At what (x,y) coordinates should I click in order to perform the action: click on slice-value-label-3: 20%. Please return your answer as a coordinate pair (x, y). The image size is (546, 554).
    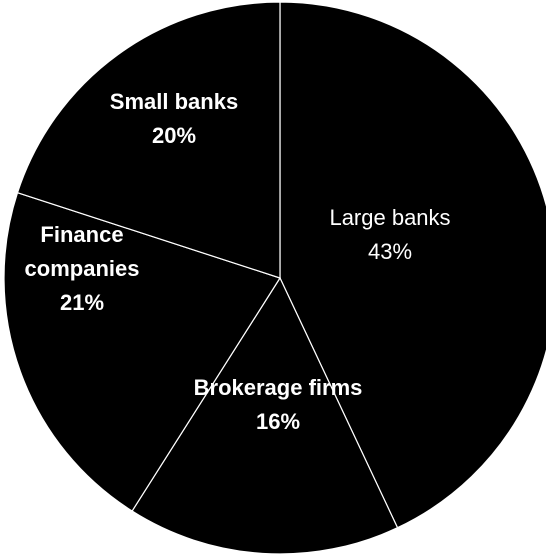
    Looking at the image, I should click on (174, 135).